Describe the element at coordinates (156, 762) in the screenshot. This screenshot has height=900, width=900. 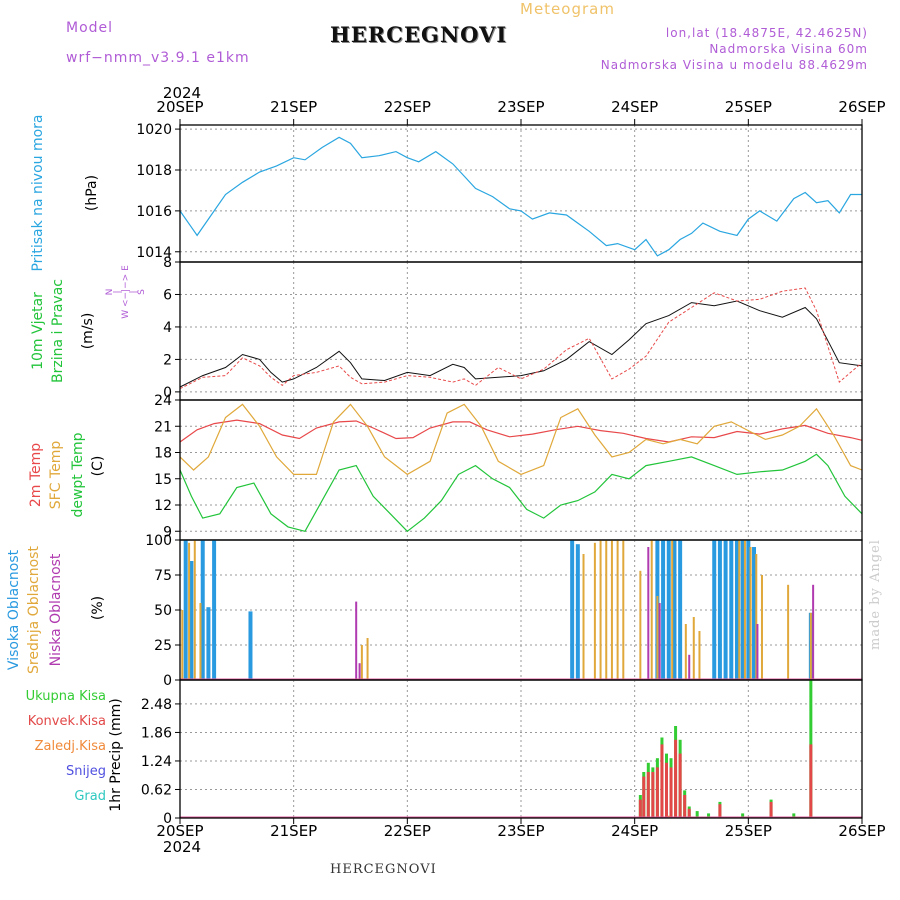
I see `y-tick-label: 1.24` at that location.